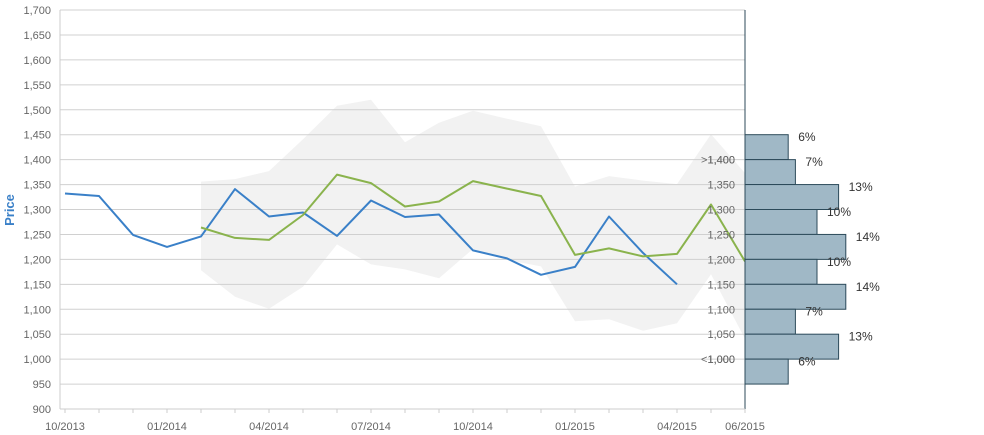  I want to click on x-tick-label: 04/2014, so click(269, 427).